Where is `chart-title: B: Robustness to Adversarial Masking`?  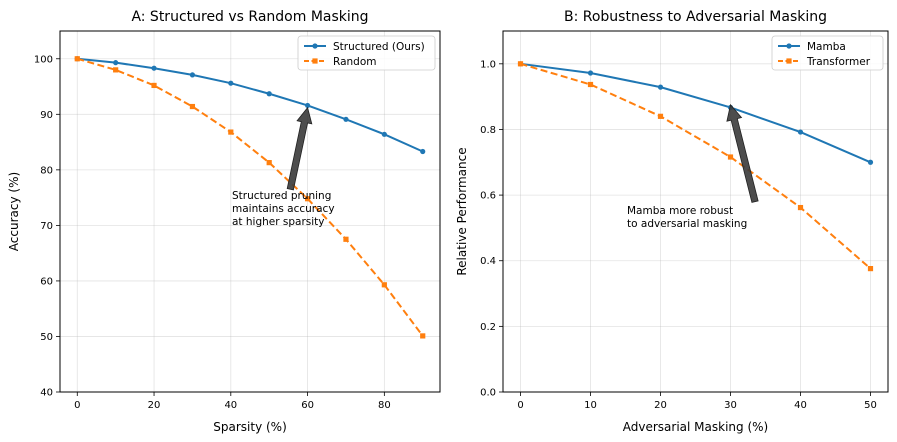
chart-title: B: Robustness to Adversarial Masking is located at coordinates (695, 17).